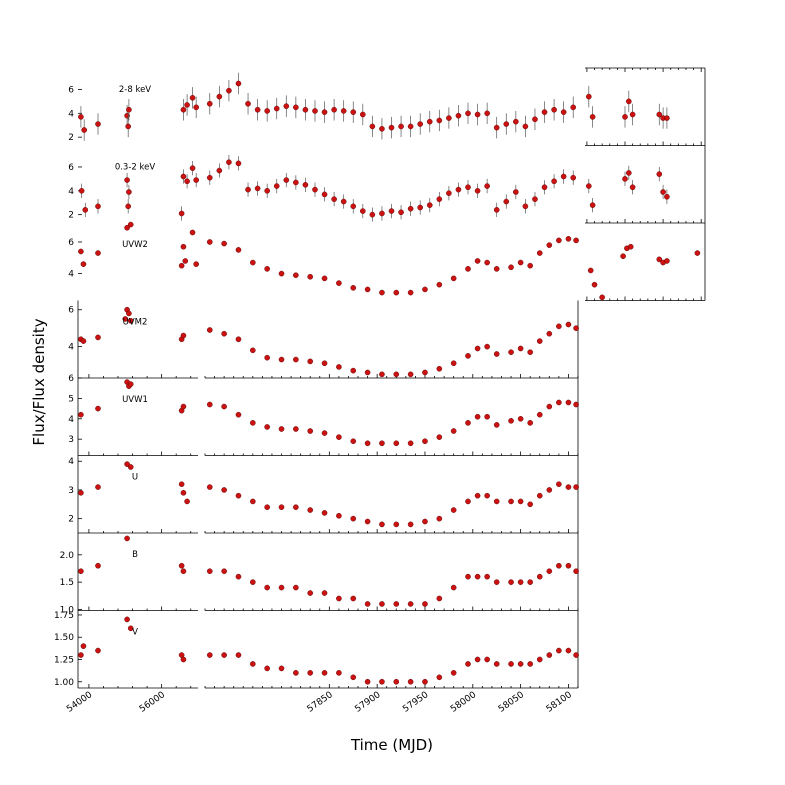 The image size is (785, 785). Describe the element at coordinates (71, 520) in the screenshot. I see `y-tick-label: 2` at that location.